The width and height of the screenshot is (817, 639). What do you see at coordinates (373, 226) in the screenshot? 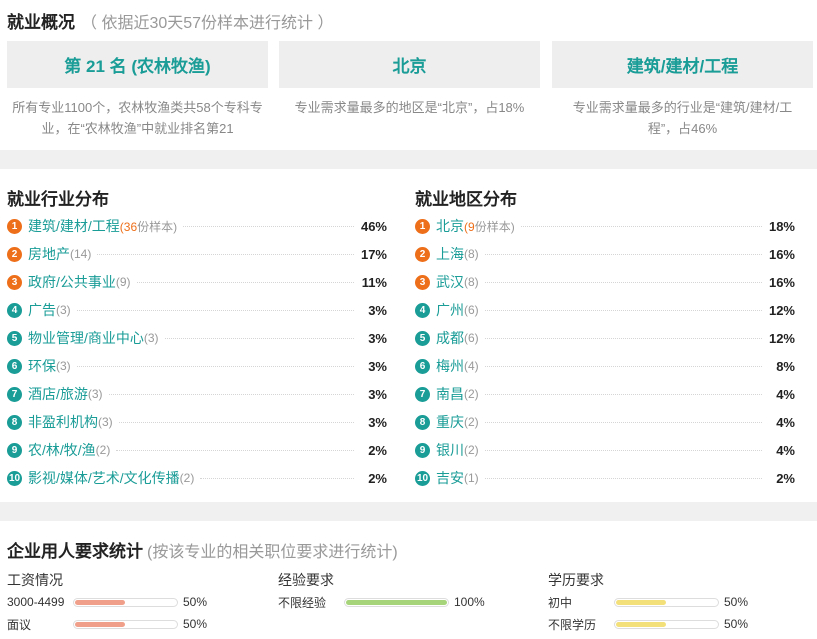
I see `percentage: 46%` at bounding box center [373, 226].